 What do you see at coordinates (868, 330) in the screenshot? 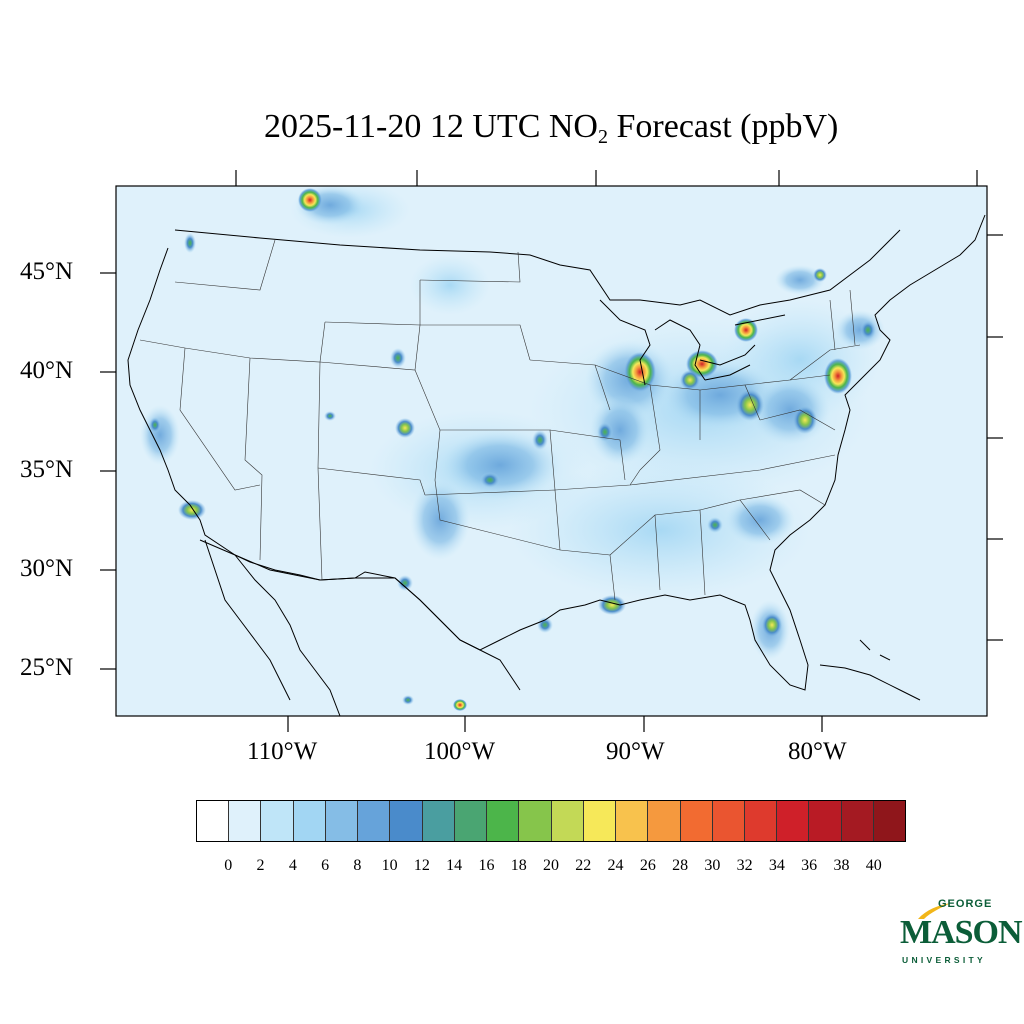
I see `hotspot-boston` at bounding box center [868, 330].